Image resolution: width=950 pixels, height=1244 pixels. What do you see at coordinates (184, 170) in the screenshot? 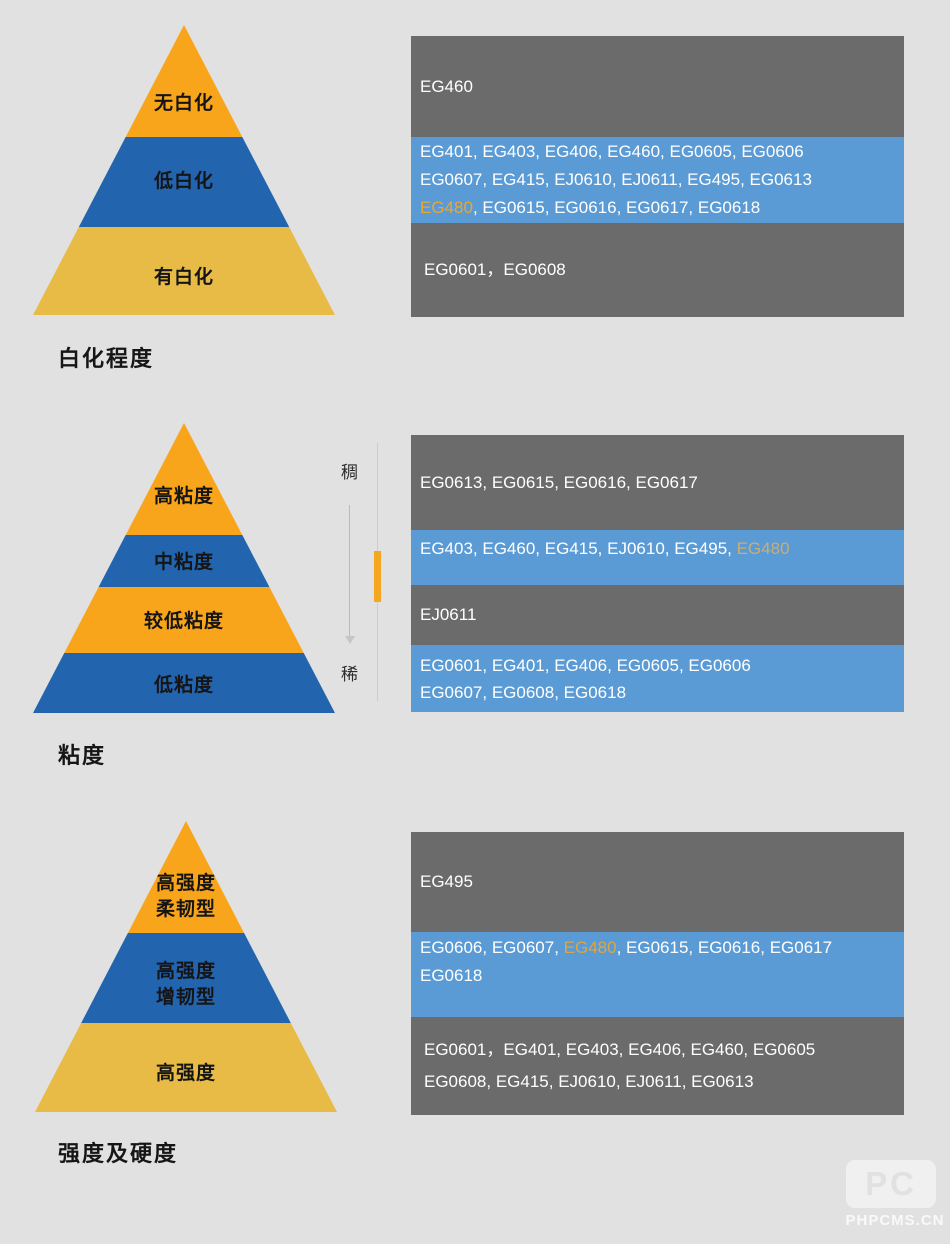
I see `pyramid-whitening: 无白化 低白化 有白化` at bounding box center [184, 170].